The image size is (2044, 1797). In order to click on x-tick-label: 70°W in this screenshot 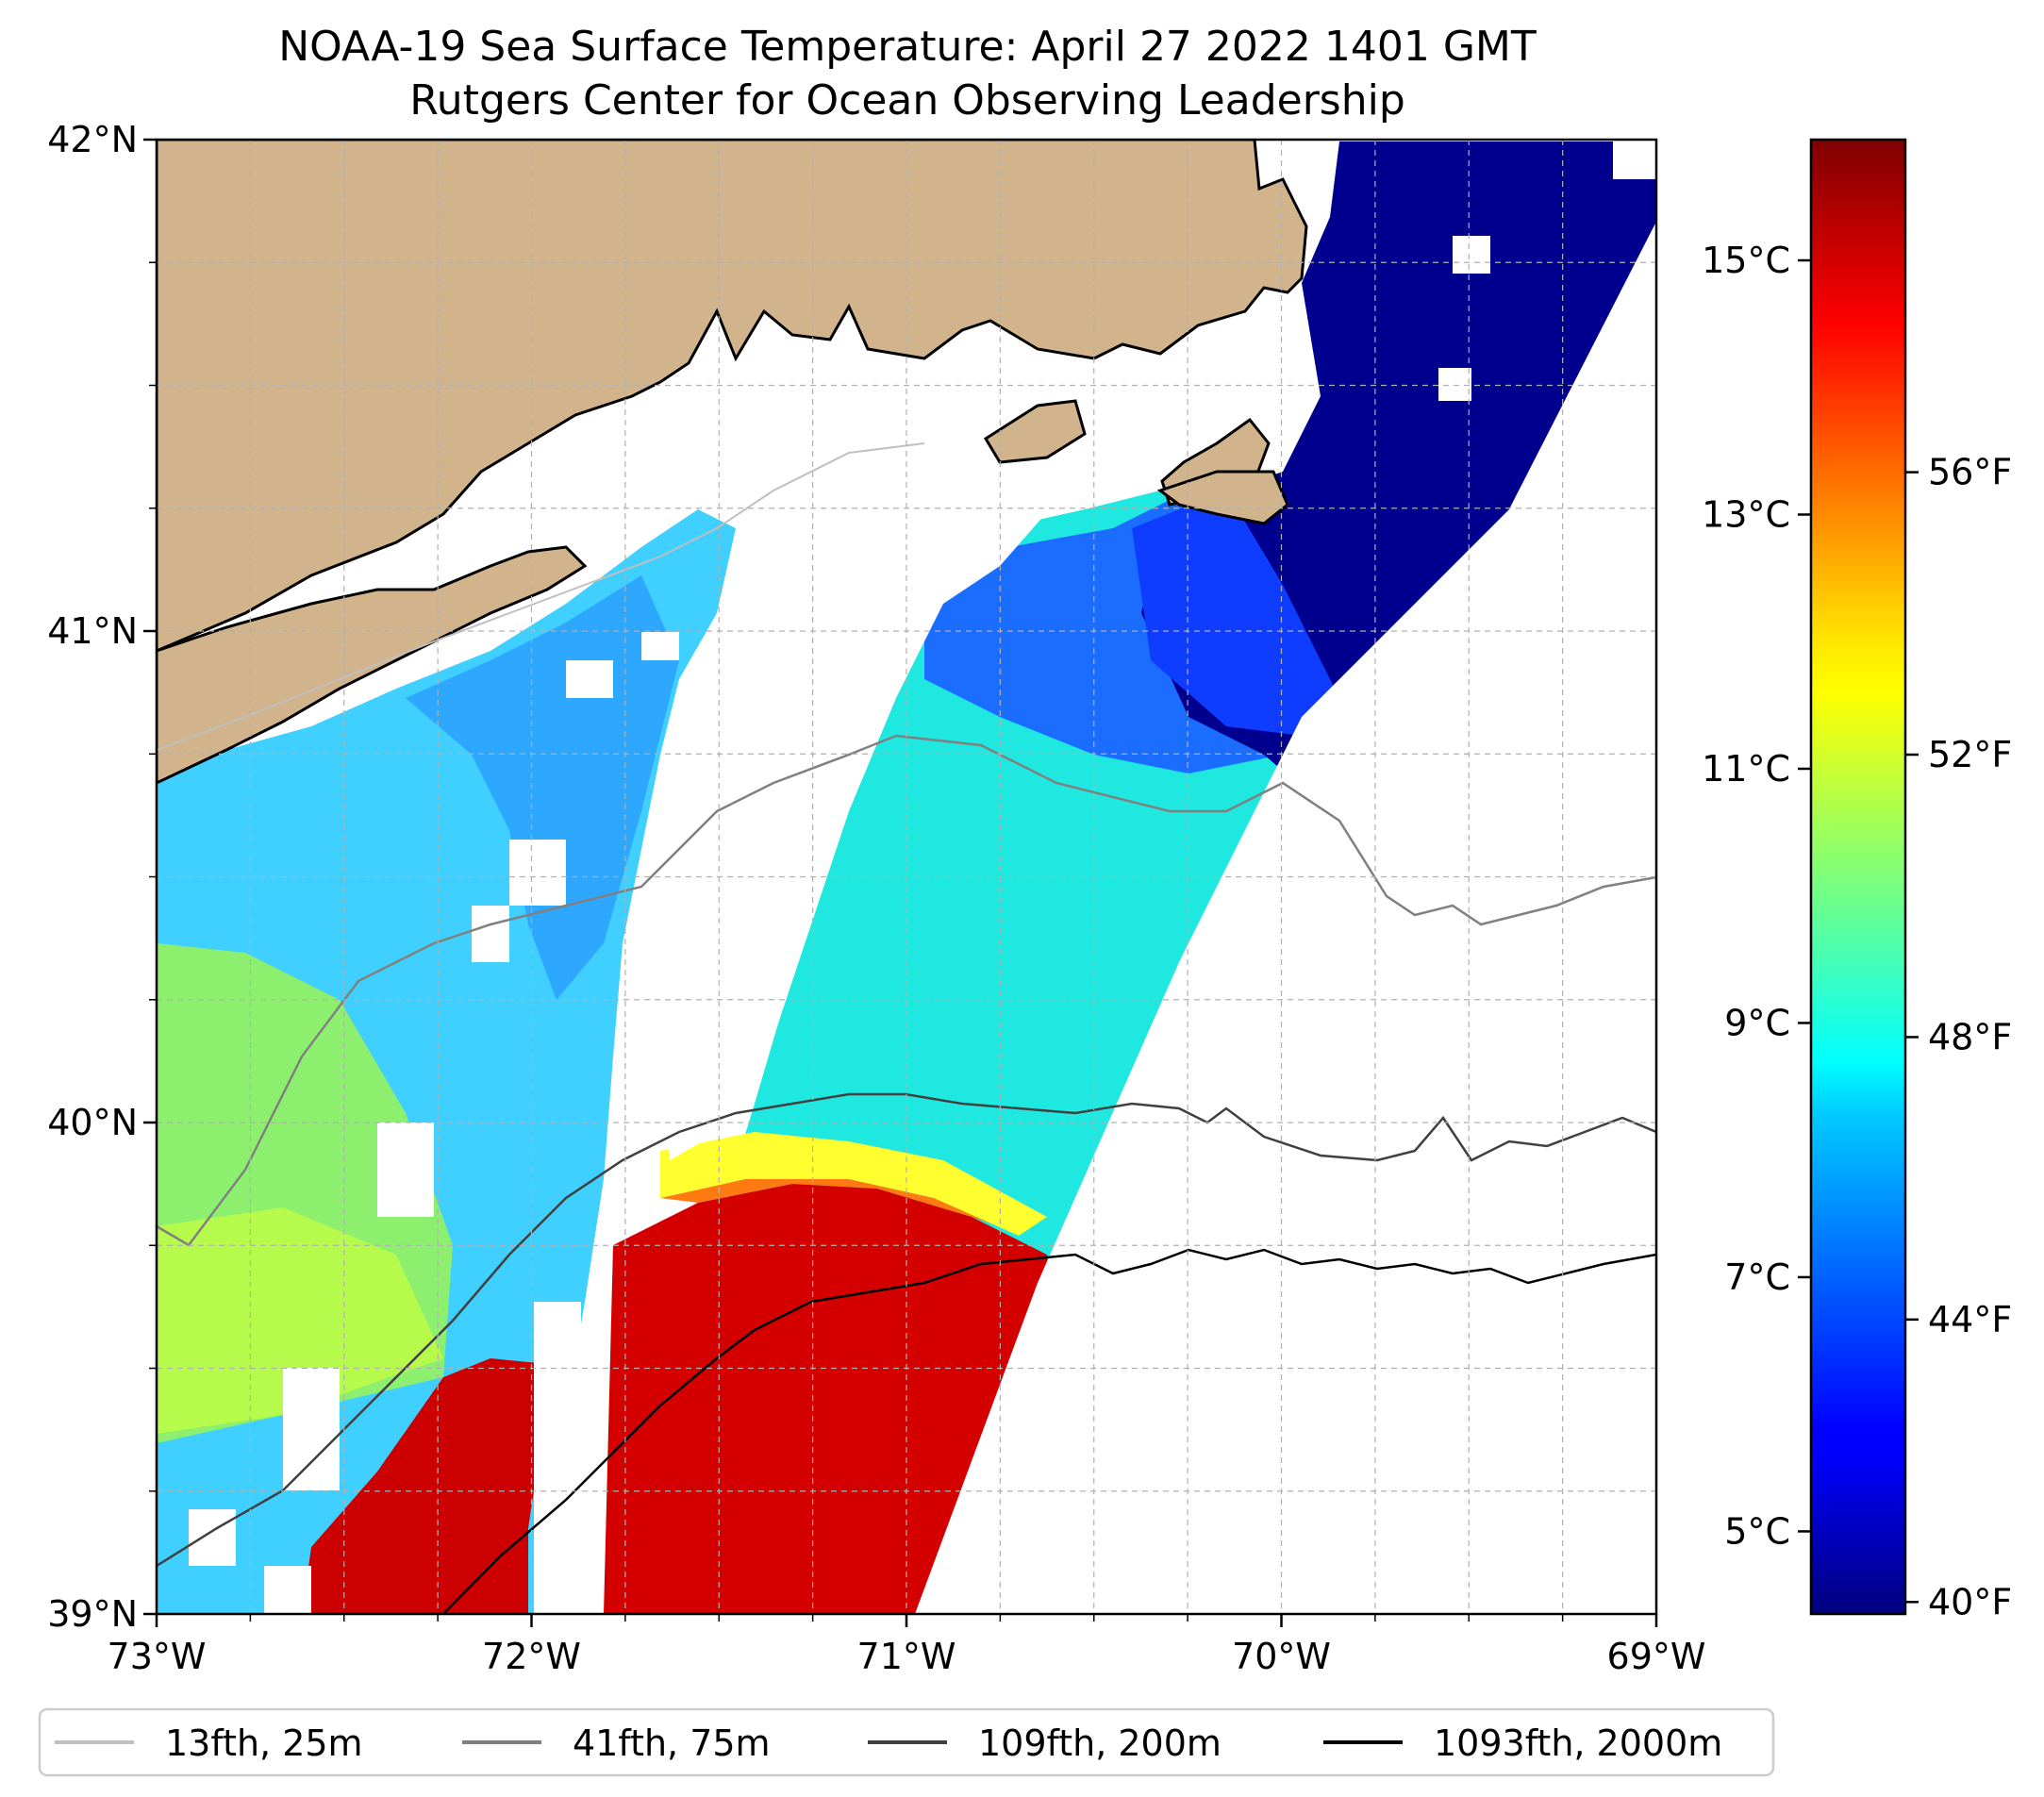, I will do `click(1282, 1656)`.